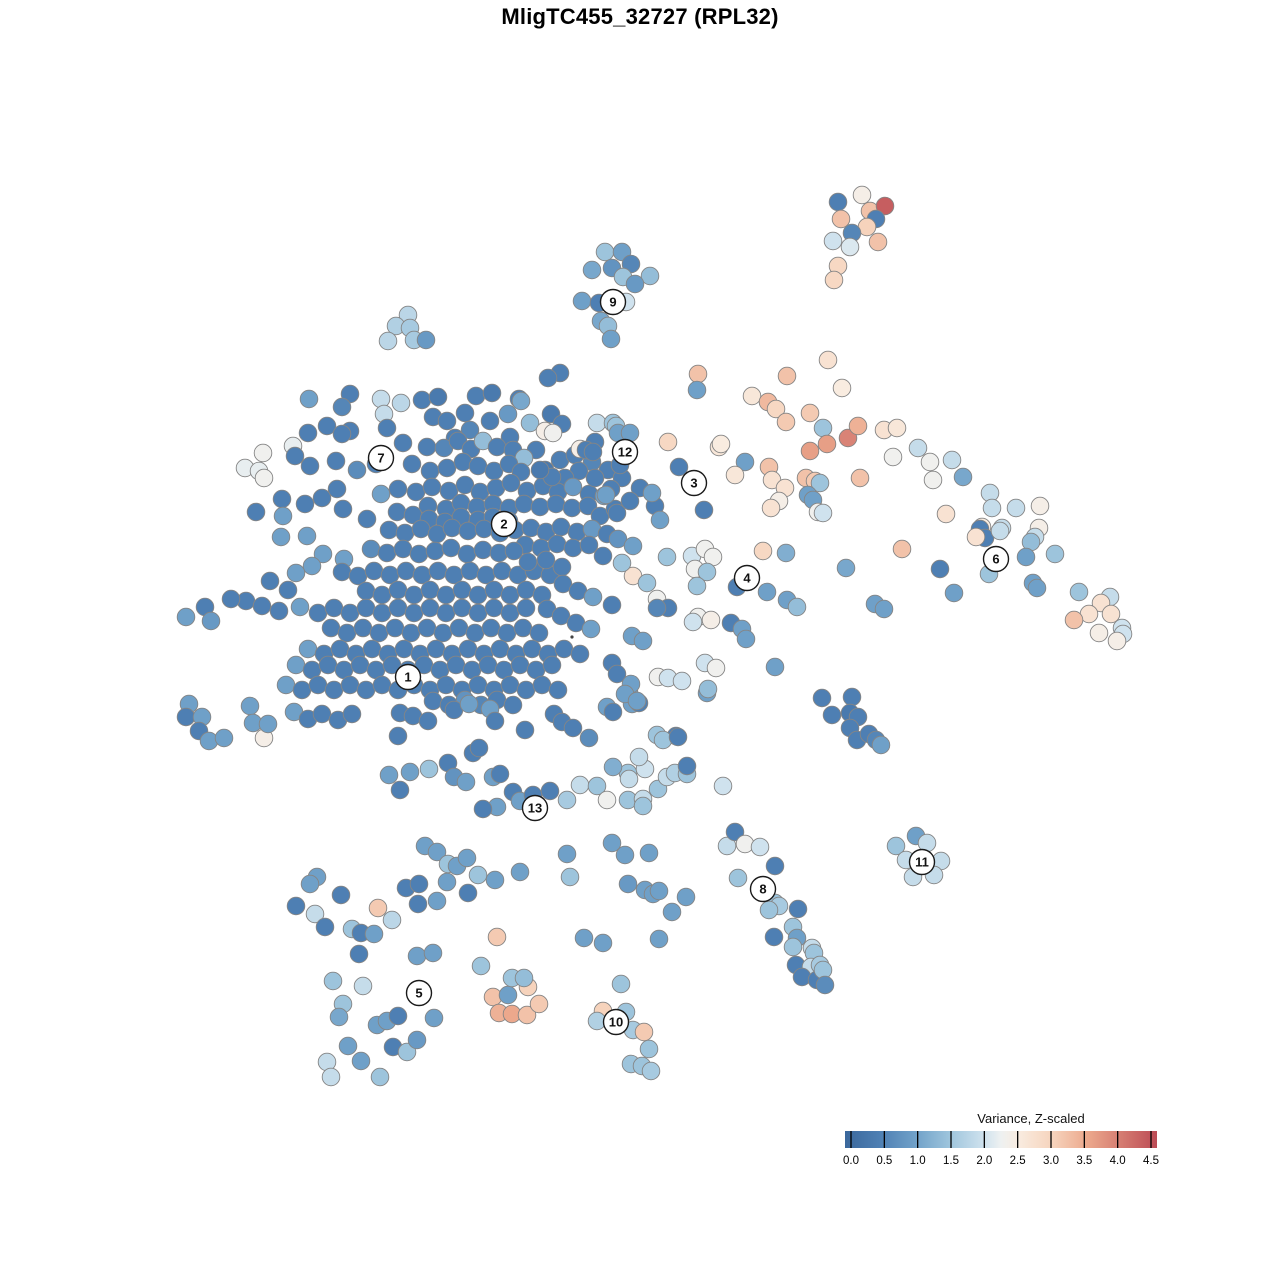  I want to click on cluster-label-text: 10, so click(616, 1022).